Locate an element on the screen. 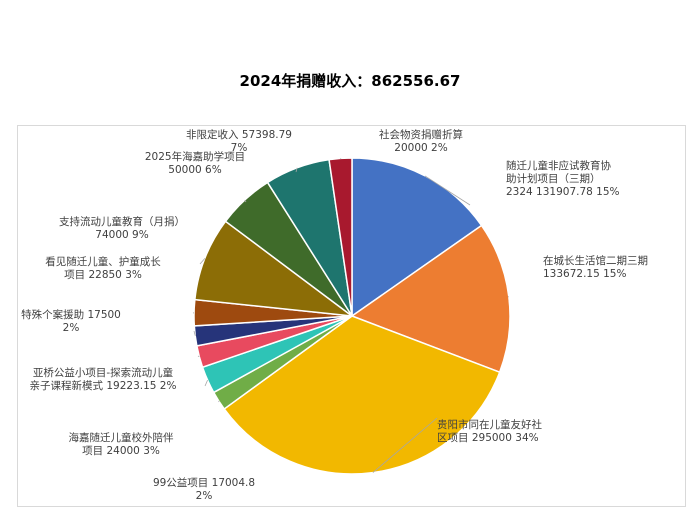 Image resolution: width=700 pixels, height=525 pixels. slice-label-line: 非限定收入 57398.79 is located at coordinates (239, 134).